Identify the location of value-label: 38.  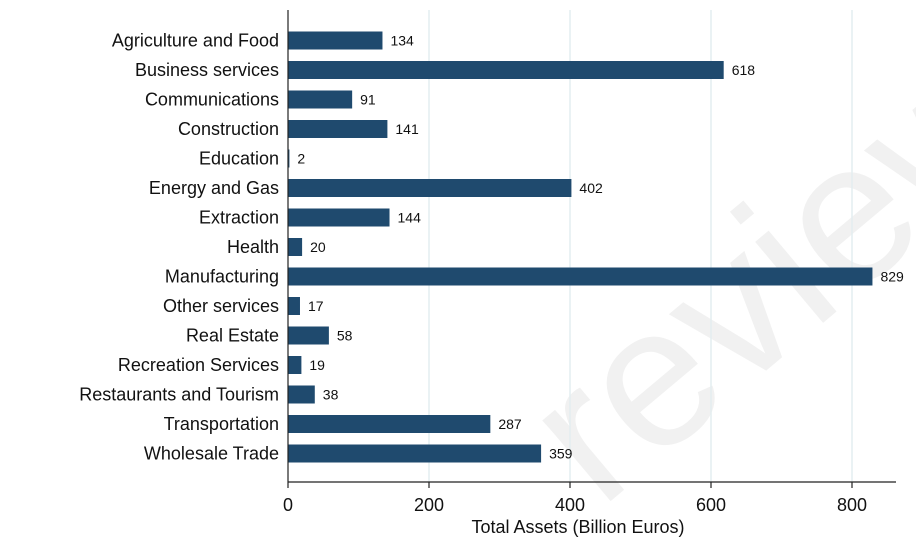
(331, 395).